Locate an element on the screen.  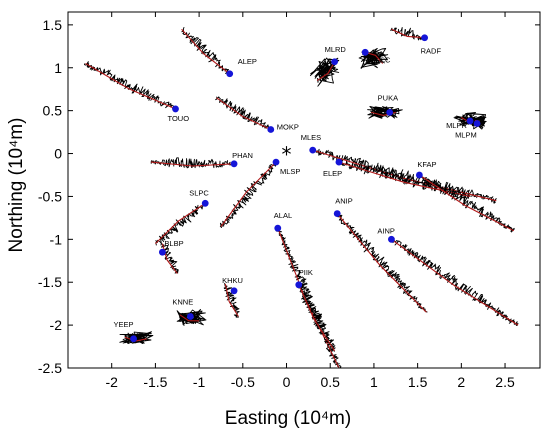
station-label-khku: KHKU is located at coordinates (232, 280).